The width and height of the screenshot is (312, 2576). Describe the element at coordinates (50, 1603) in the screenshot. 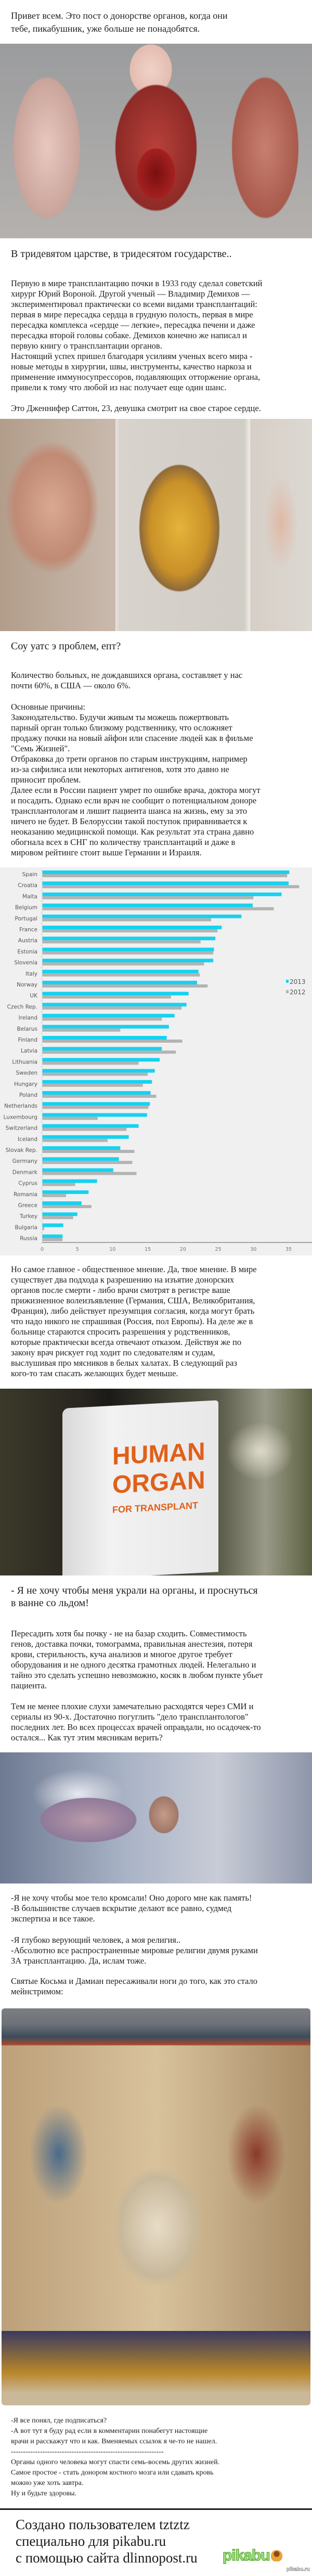

I see `text-line: в ванне со льдом!` at that location.